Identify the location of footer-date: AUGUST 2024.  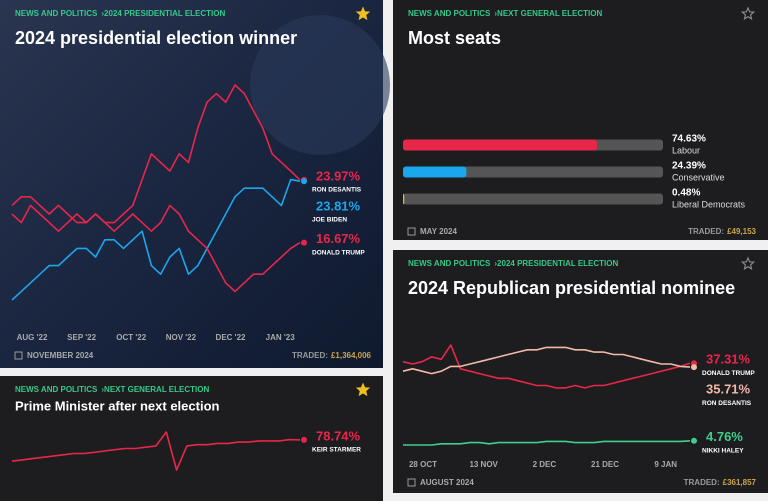
(447, 482).